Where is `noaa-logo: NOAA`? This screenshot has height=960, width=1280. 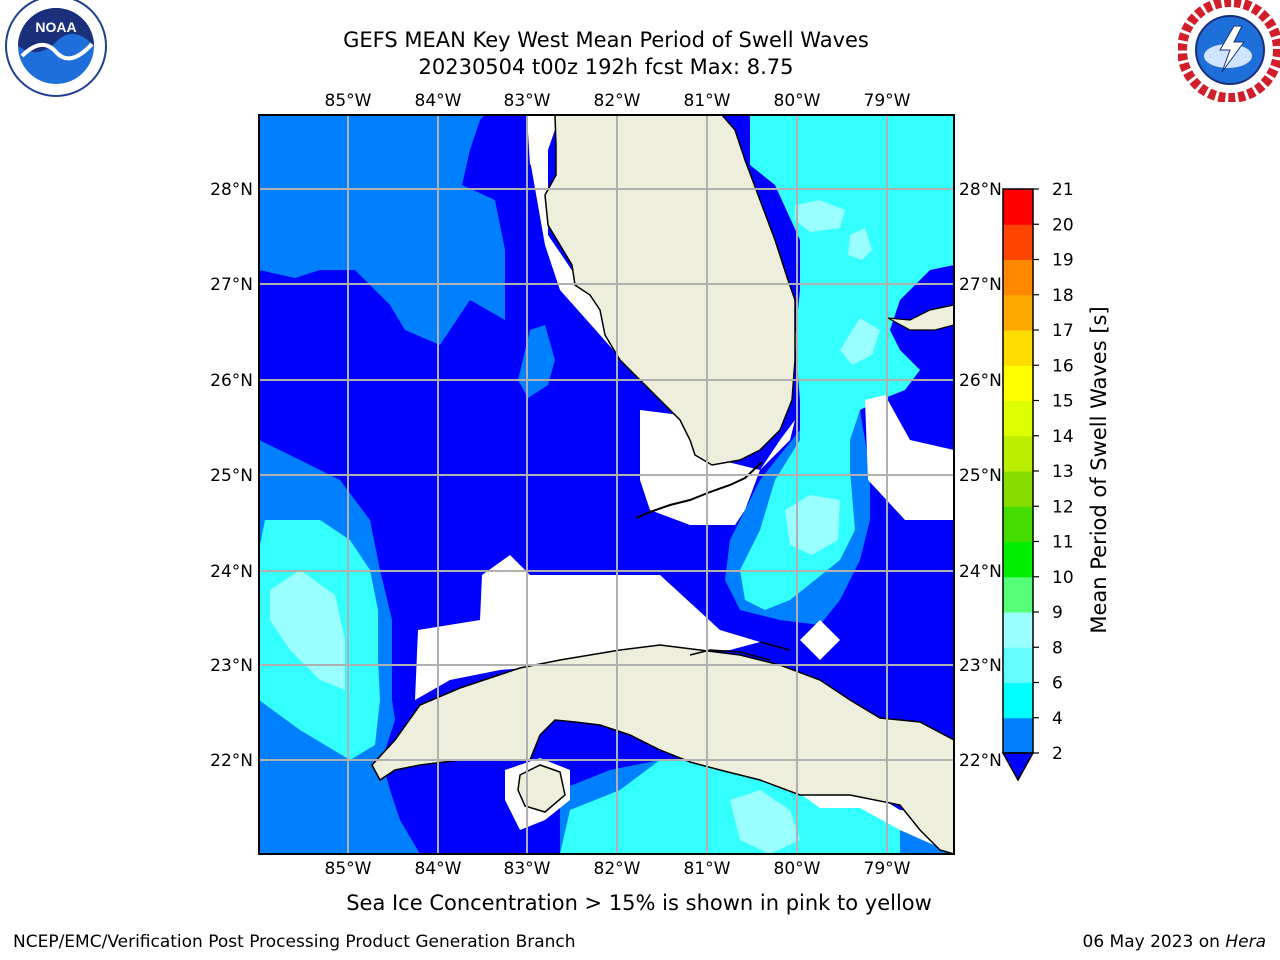
noaa-logo: NOAA is located at coordinates (56, 48).